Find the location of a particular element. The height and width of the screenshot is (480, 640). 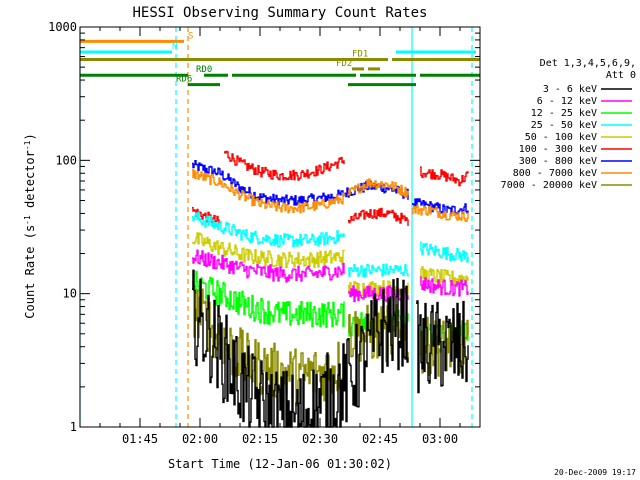

y-tick-label: 1000 is located at coordinates (62, 27).